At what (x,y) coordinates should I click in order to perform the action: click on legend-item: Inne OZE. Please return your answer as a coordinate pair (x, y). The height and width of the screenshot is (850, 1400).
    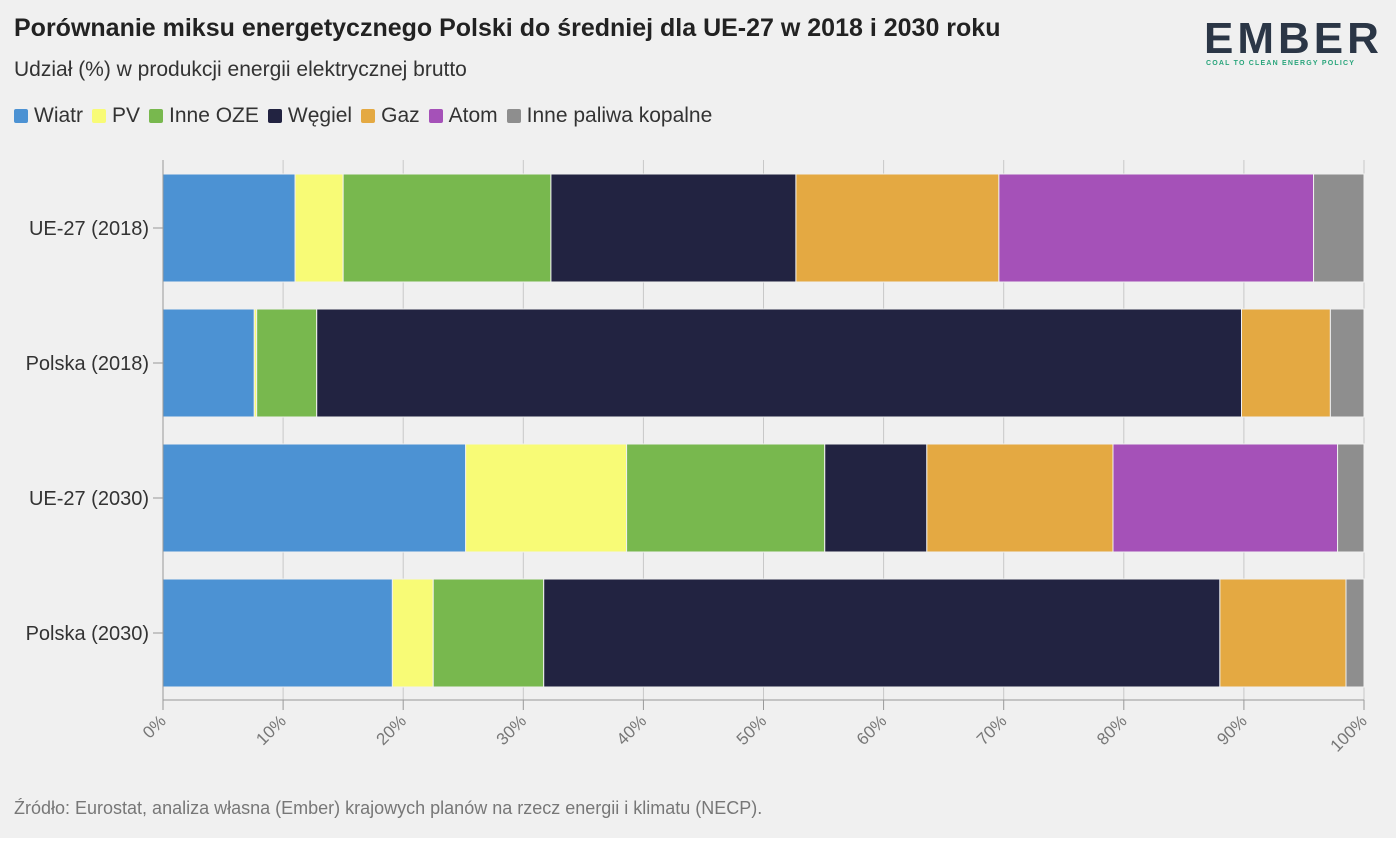
    Looking at the image, I should click on (204, 116).